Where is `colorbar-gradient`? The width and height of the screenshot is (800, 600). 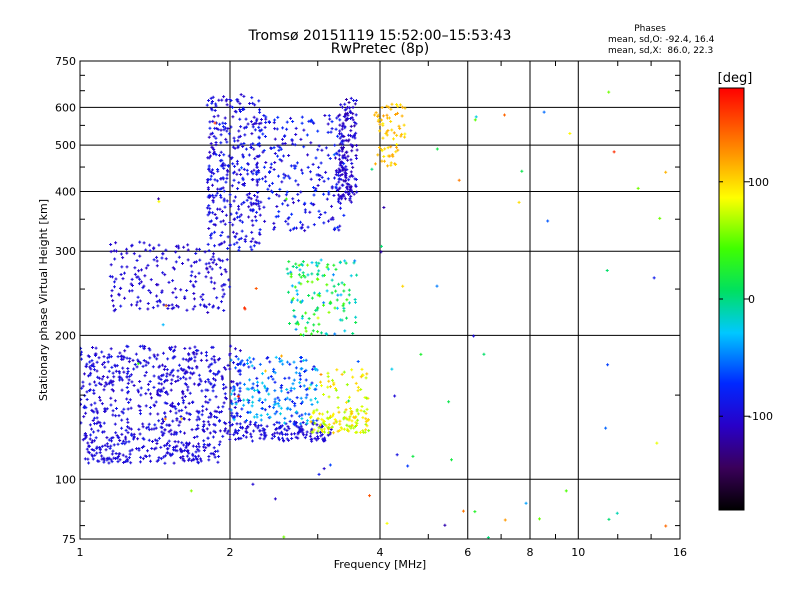
colorbar-gradient is located at coordinates (731, 299).